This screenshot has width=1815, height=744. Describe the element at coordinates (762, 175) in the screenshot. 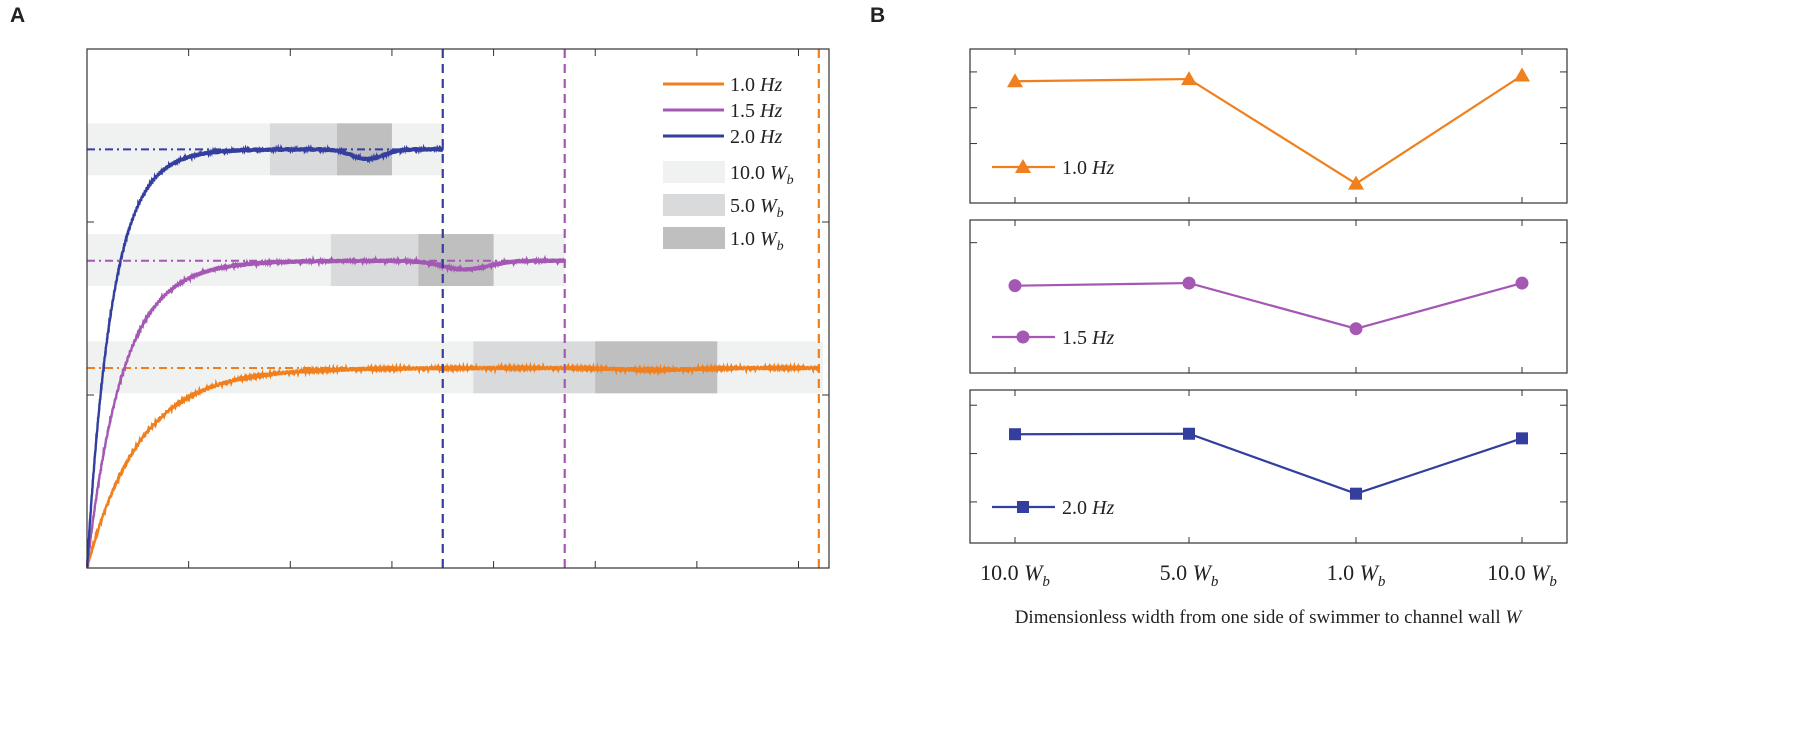

I see `legend-label: 10.0 Wb` at that location.